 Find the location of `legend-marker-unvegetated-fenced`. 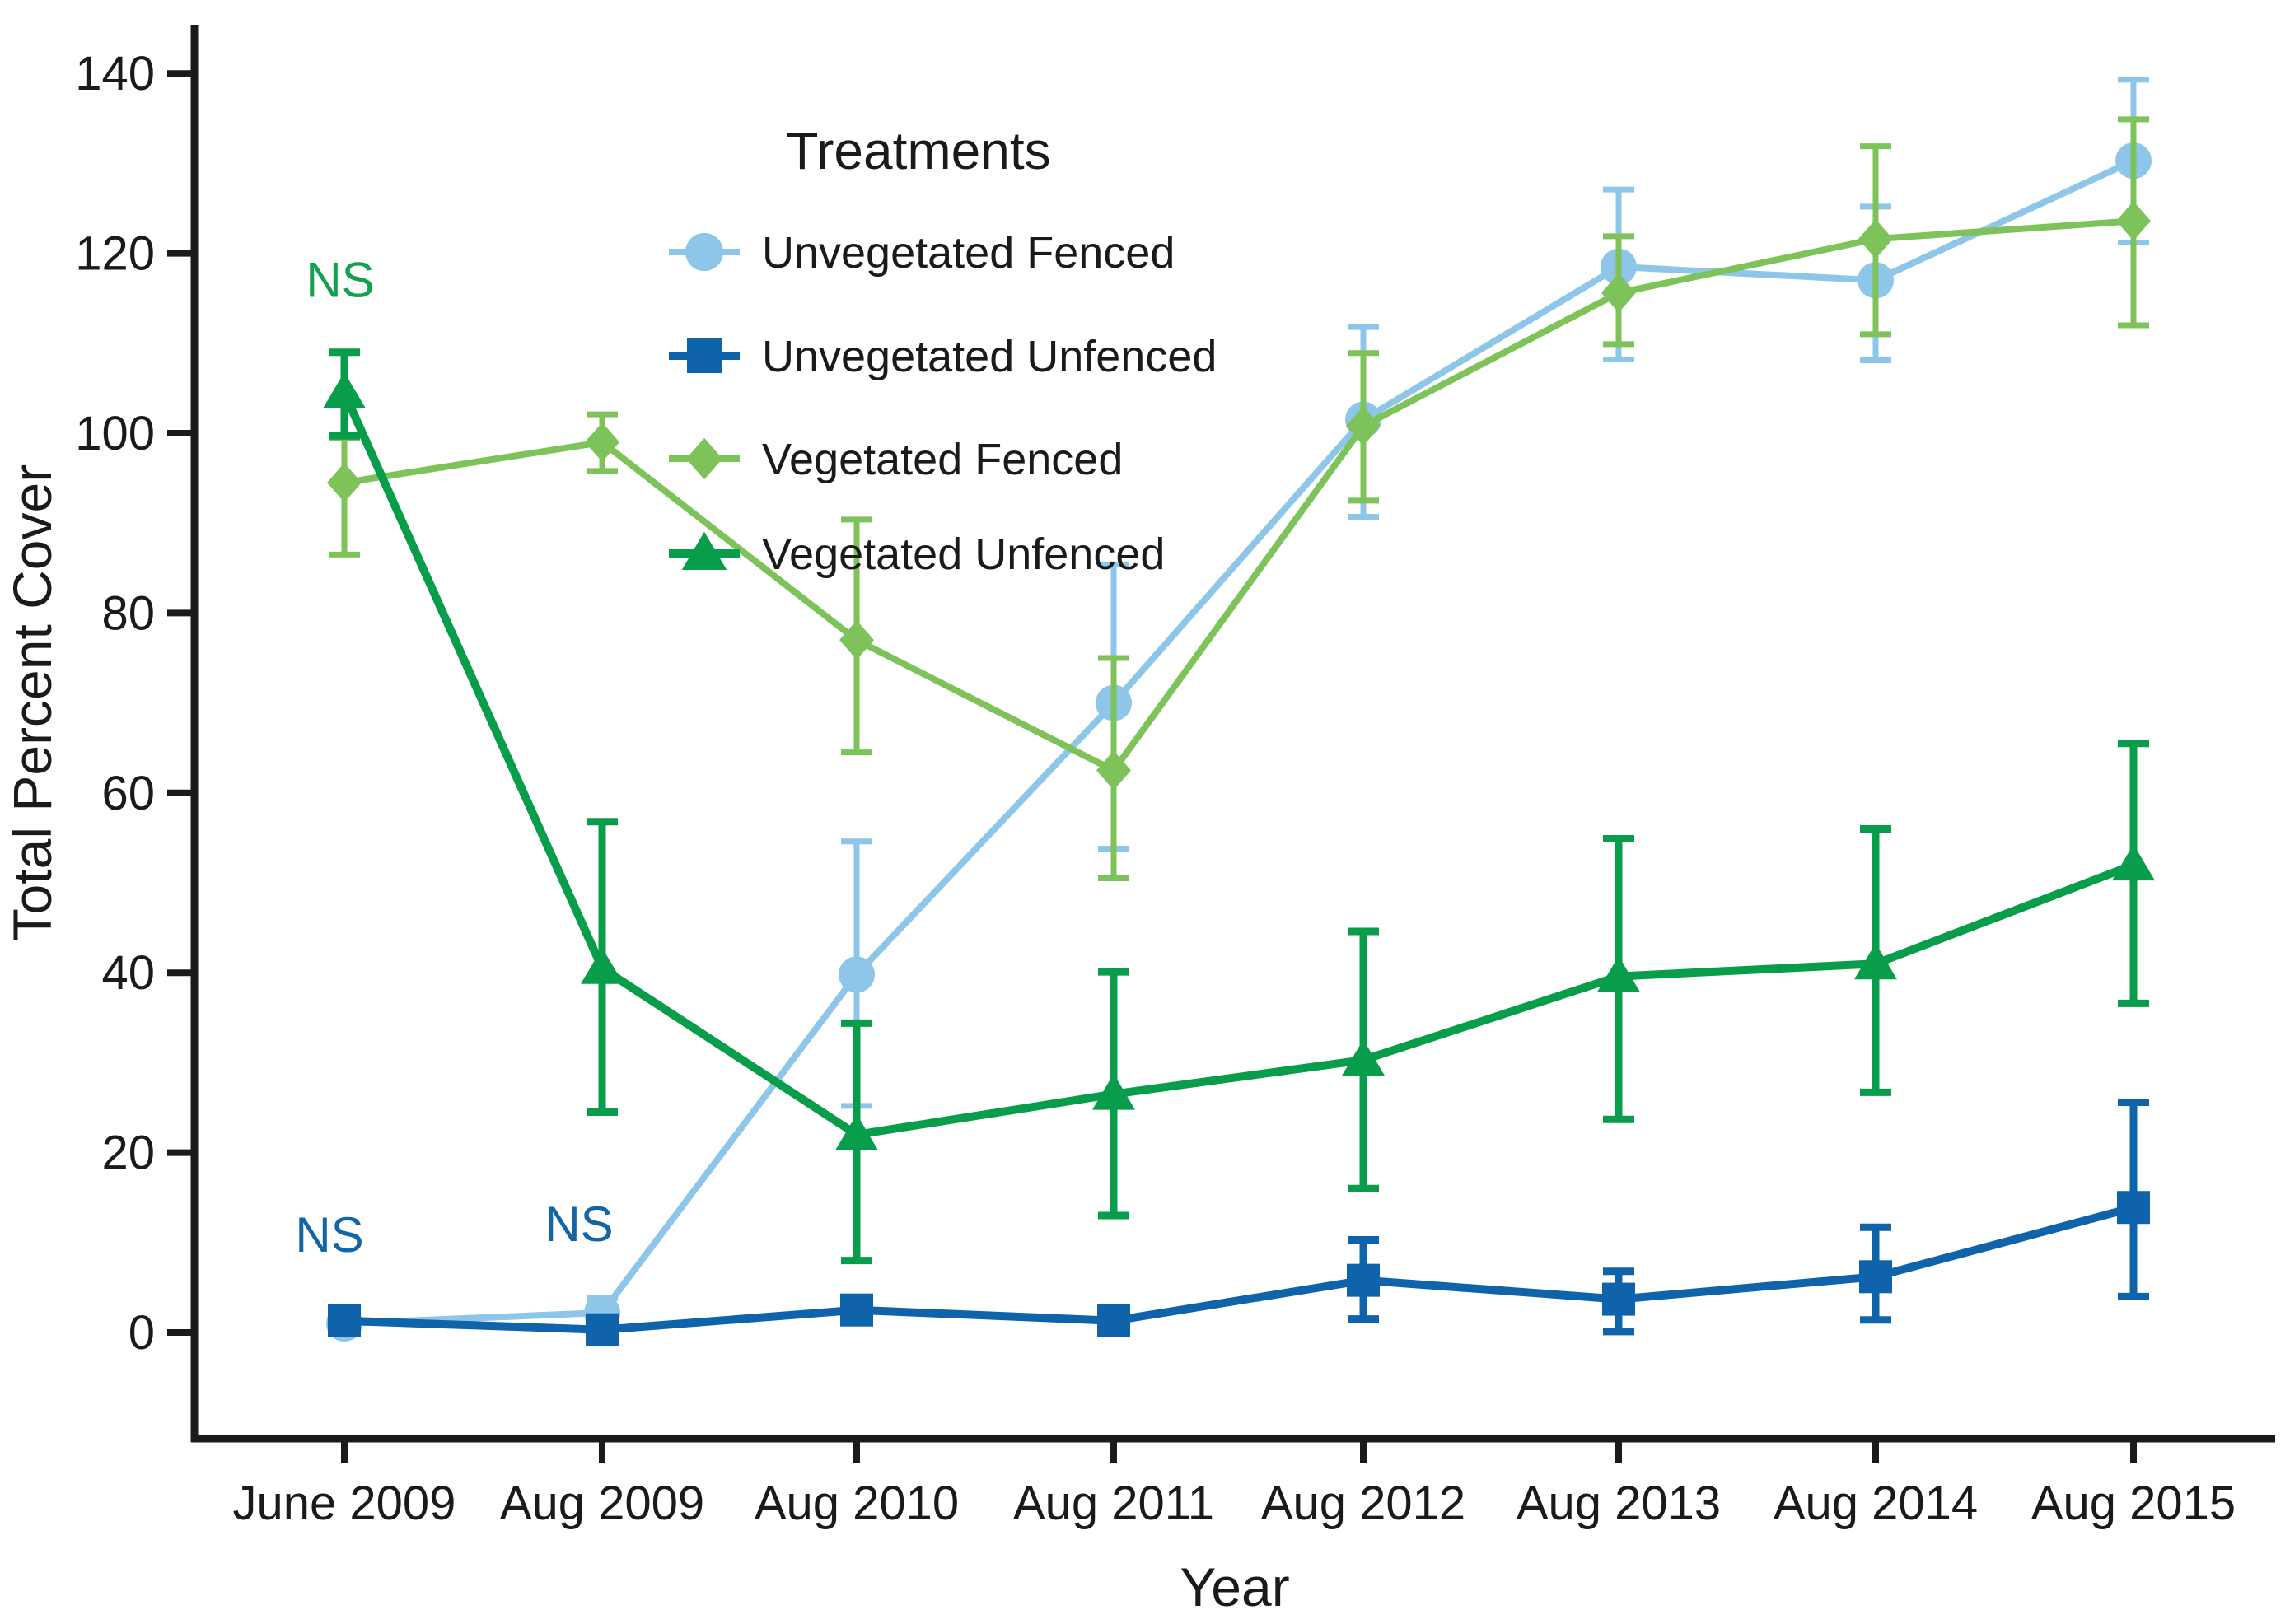

legend-marker-unvegetated-fenced is located at coordinates (704, 252).